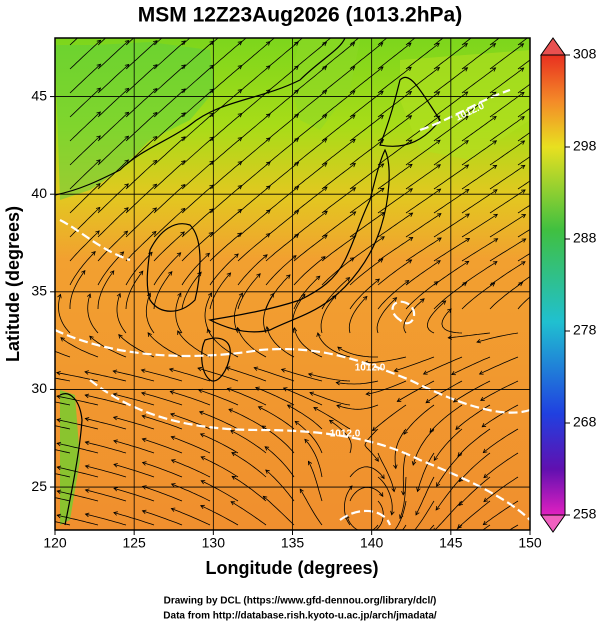 This screenshot has height=625, width=599. What do you see at coordinates (39, 486) in the screenshot?
I see `y-tick-label: 25` at bounding box center [39, 486].